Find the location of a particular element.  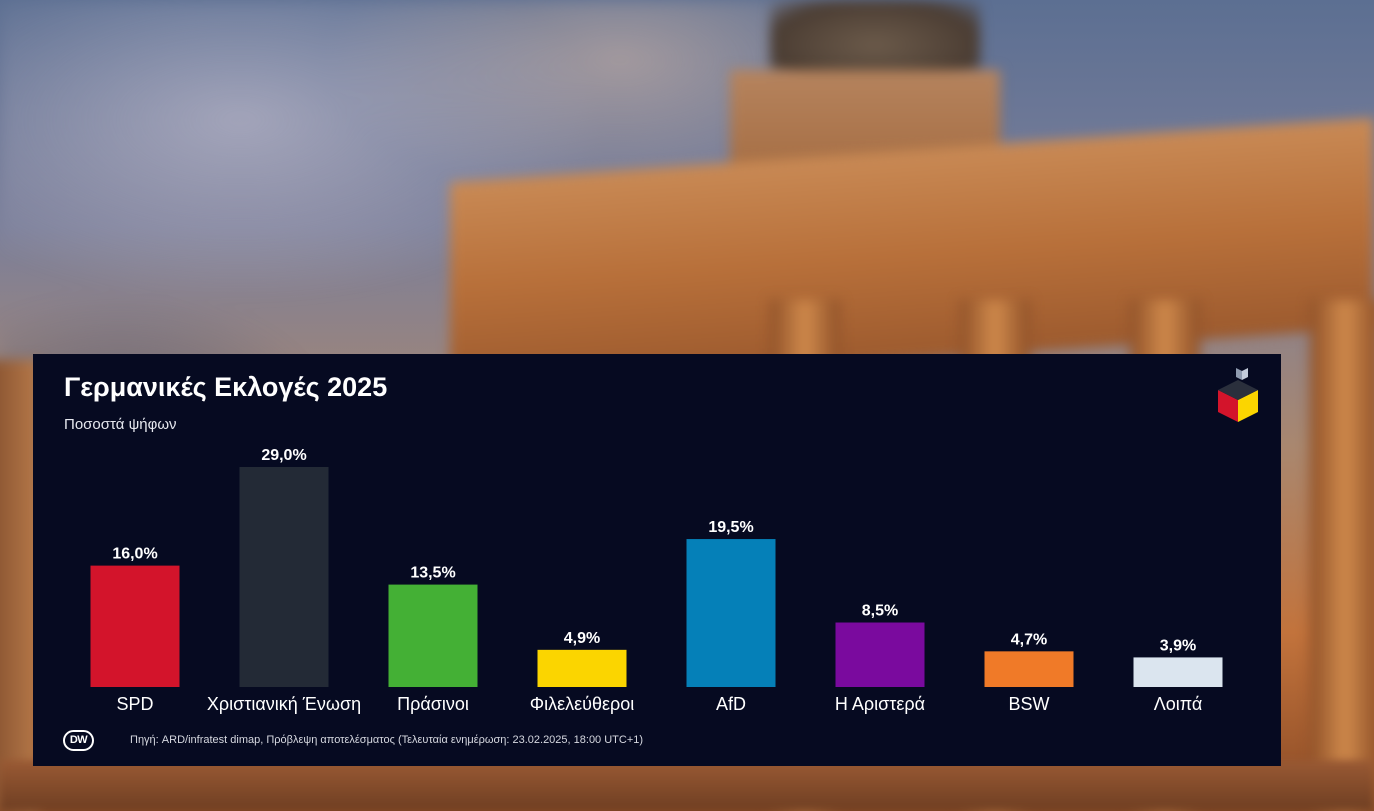

ballot-box-icon is located at coordinates (1238, 395).